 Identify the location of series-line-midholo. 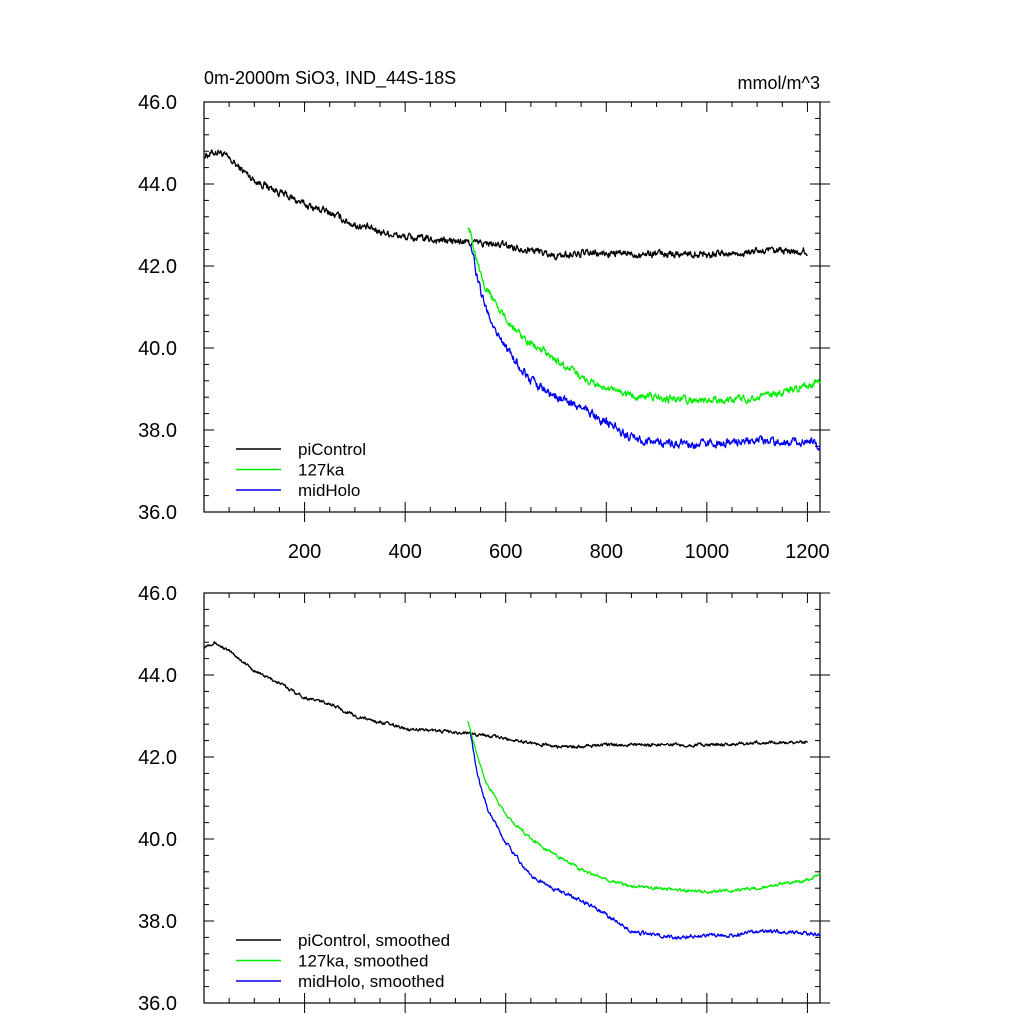
(645, 347).